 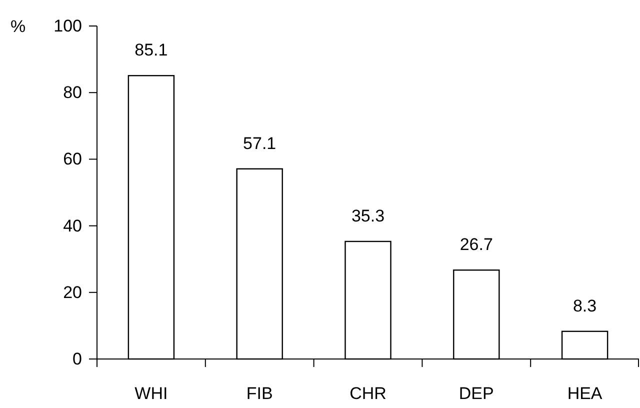 What do you see at coordinates (259, 393) in the screenshot?
I see `x-tick-label: FIB` at bounding box center [259, 393].